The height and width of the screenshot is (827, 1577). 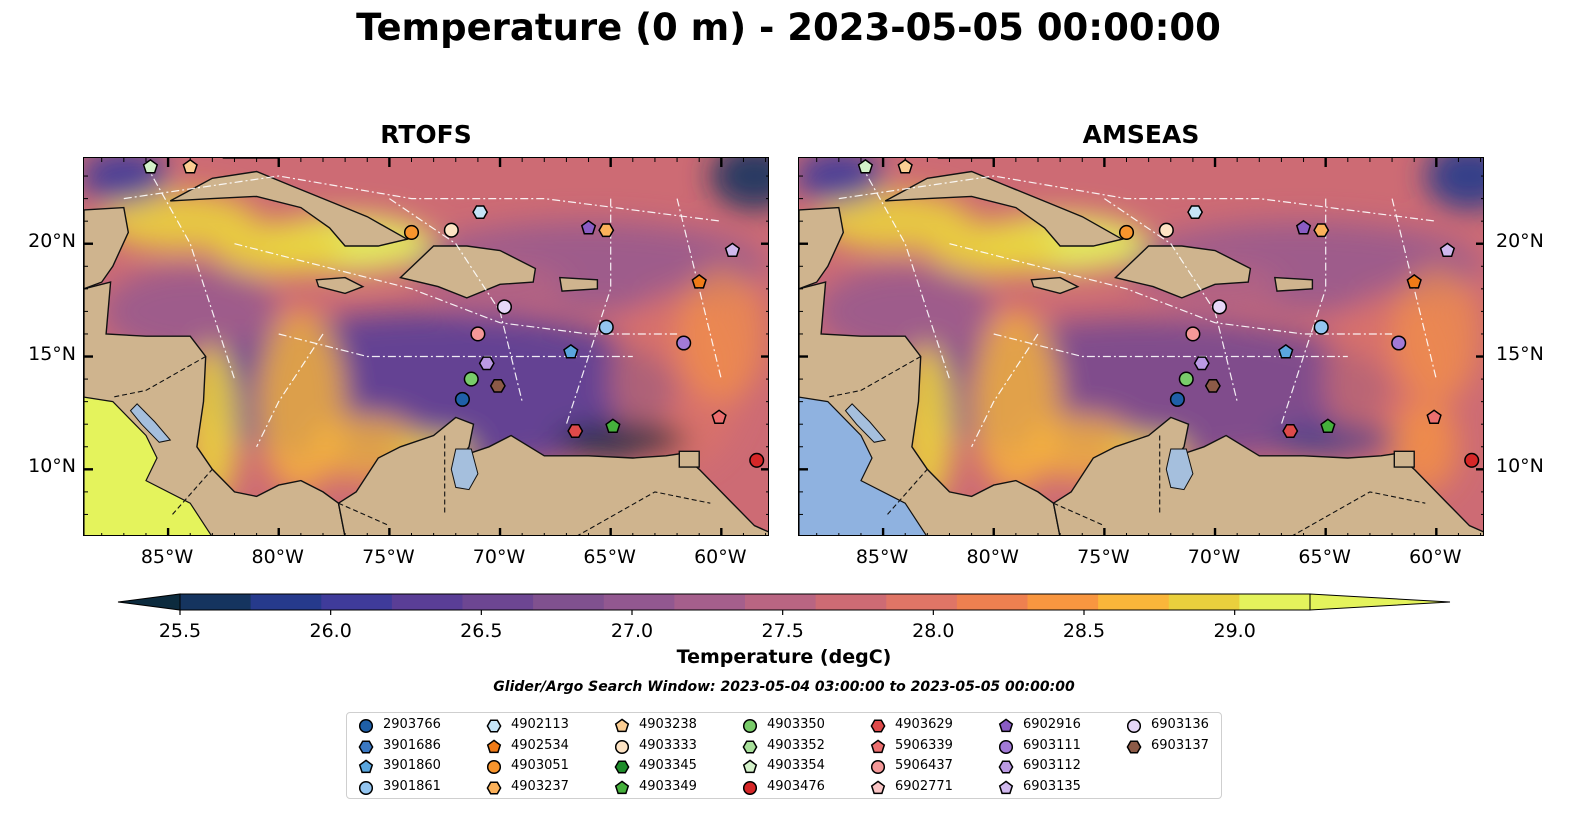 What do you see at coordinates (1052, 724) in the screenshot?
I see `legend-label: 6902916` at bounding box center [1052, 724].